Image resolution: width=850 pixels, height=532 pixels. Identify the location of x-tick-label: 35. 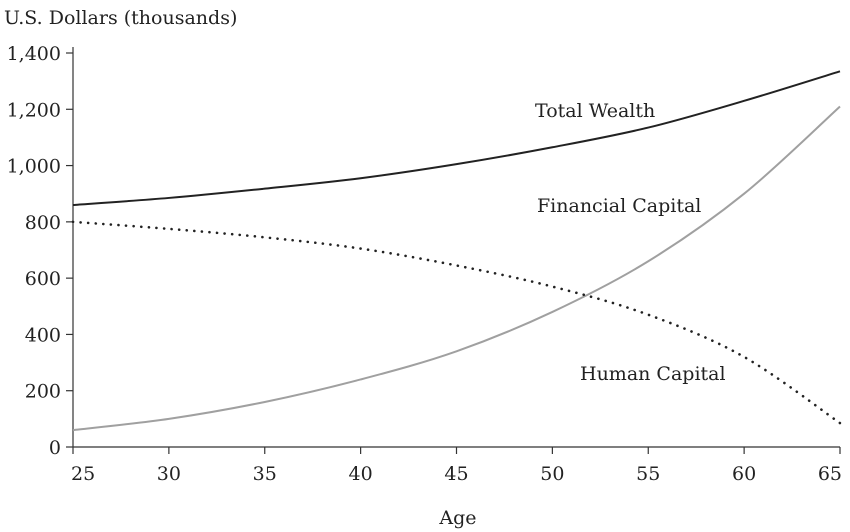
(265, 474).